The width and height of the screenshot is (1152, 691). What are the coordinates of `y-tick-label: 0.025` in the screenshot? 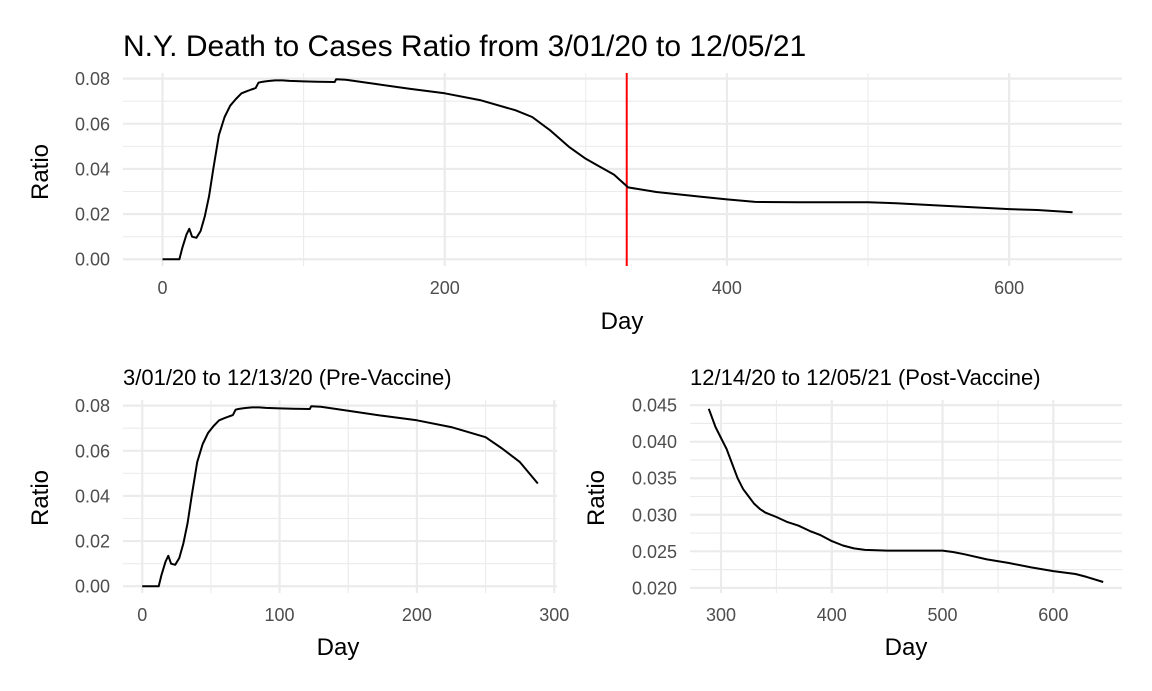 It's located at (654, 552).